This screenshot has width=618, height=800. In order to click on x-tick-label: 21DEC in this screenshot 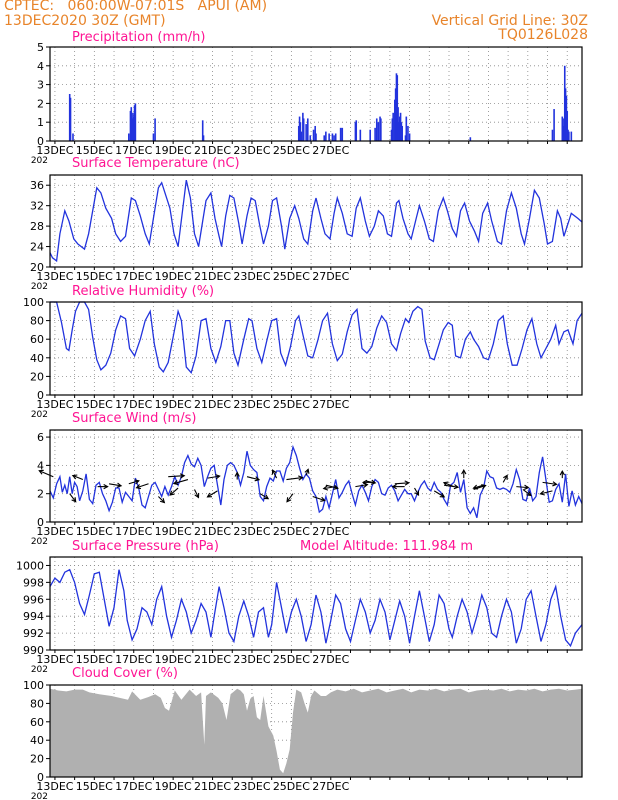, I will do `click(212, 786)`.